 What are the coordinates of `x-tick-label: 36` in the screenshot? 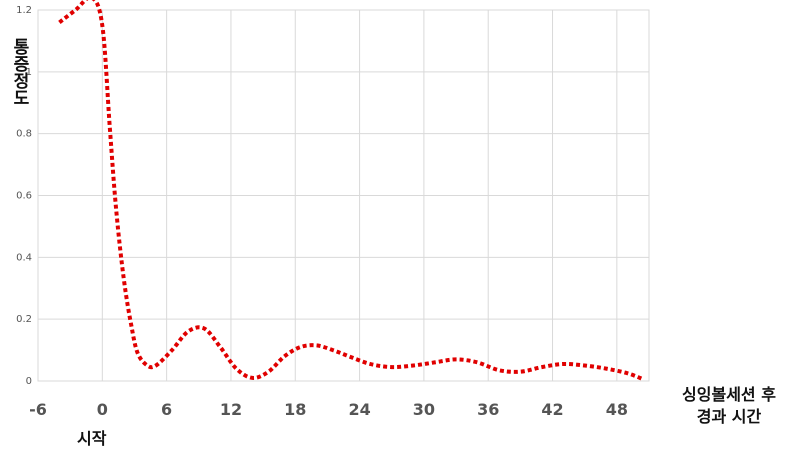 It's located at (488, 409).